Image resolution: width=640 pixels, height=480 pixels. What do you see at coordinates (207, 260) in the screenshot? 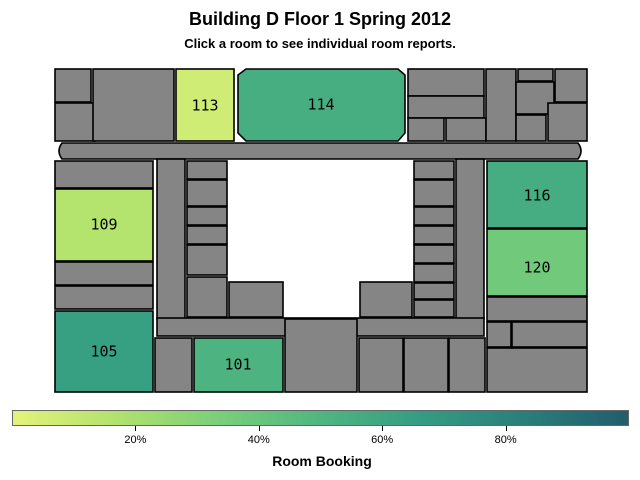
I see `space-u` at bounding box center [207, 260].